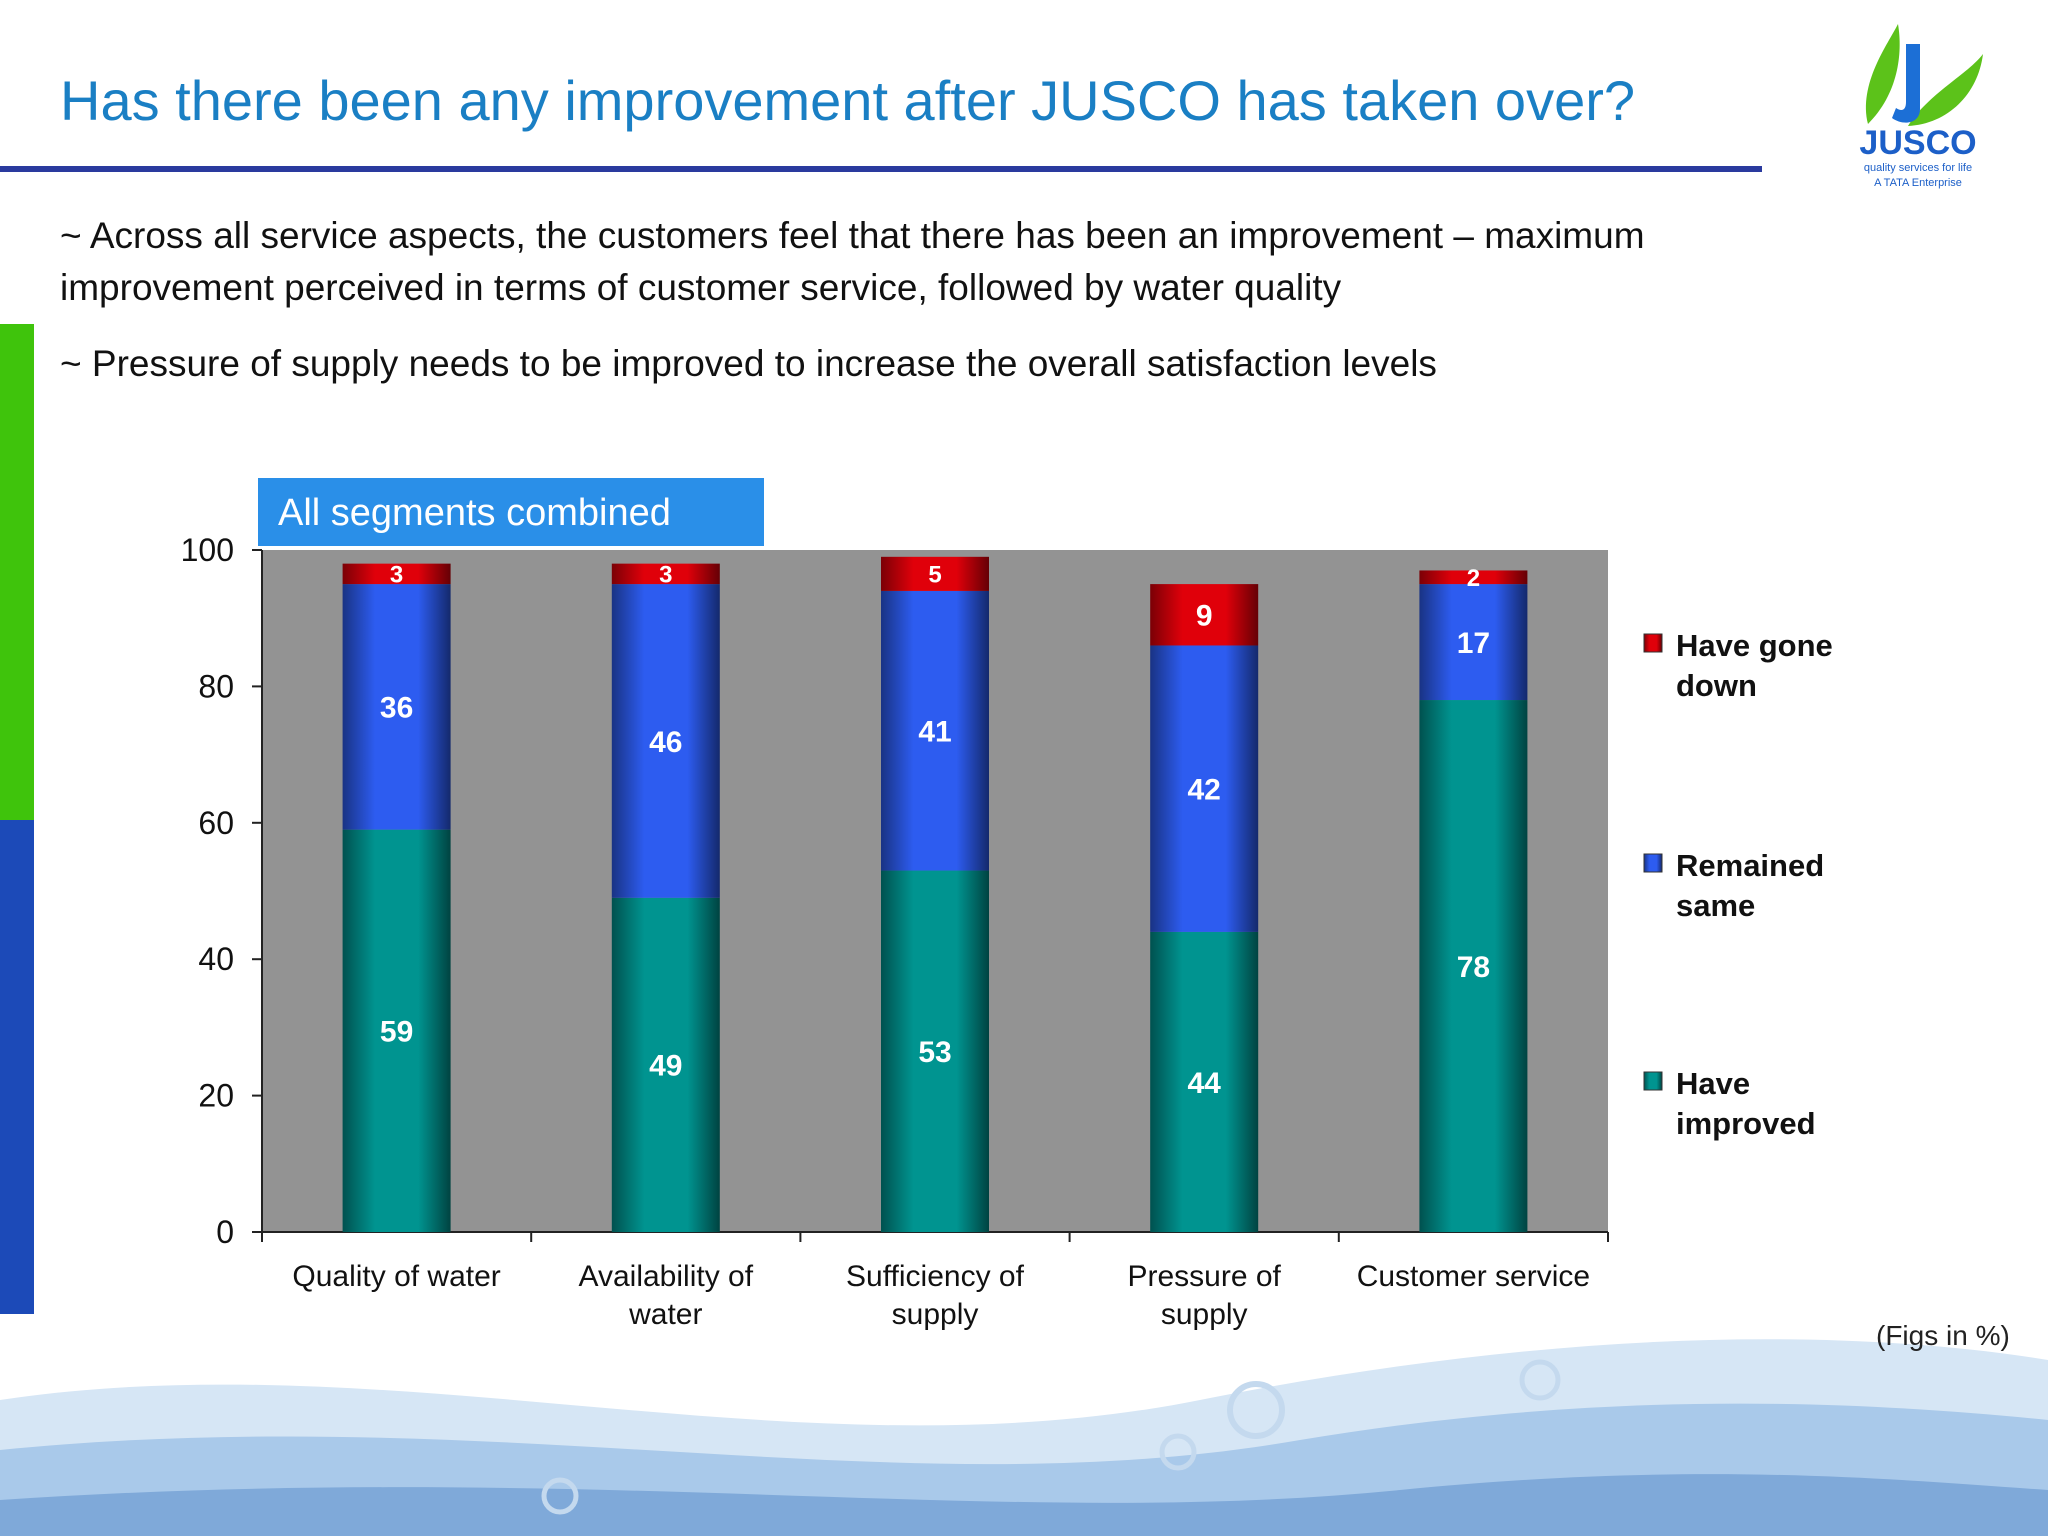 The height and width of the screenshot is (1536, 2048). I want to click on bar-have-improved-customer-service, so click(1473, 966).